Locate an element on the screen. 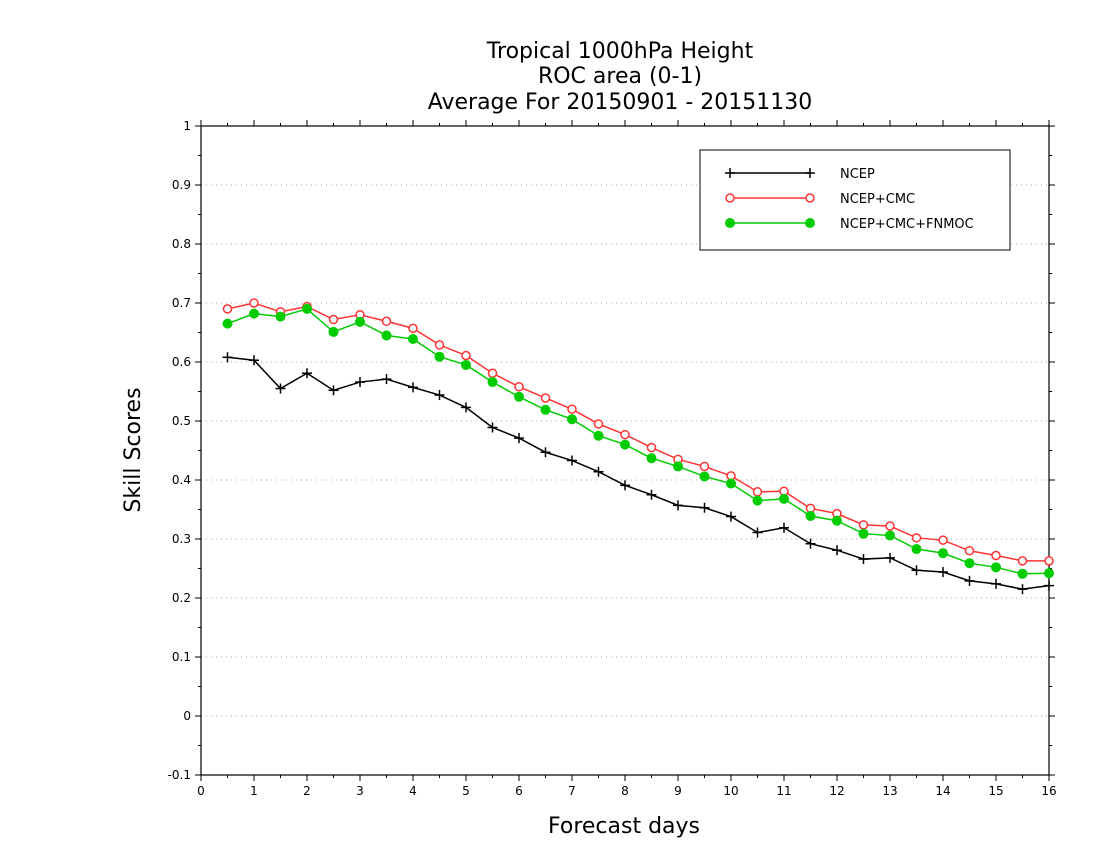  y-tick-label: 0.1 is located at coordinates (181, 657).